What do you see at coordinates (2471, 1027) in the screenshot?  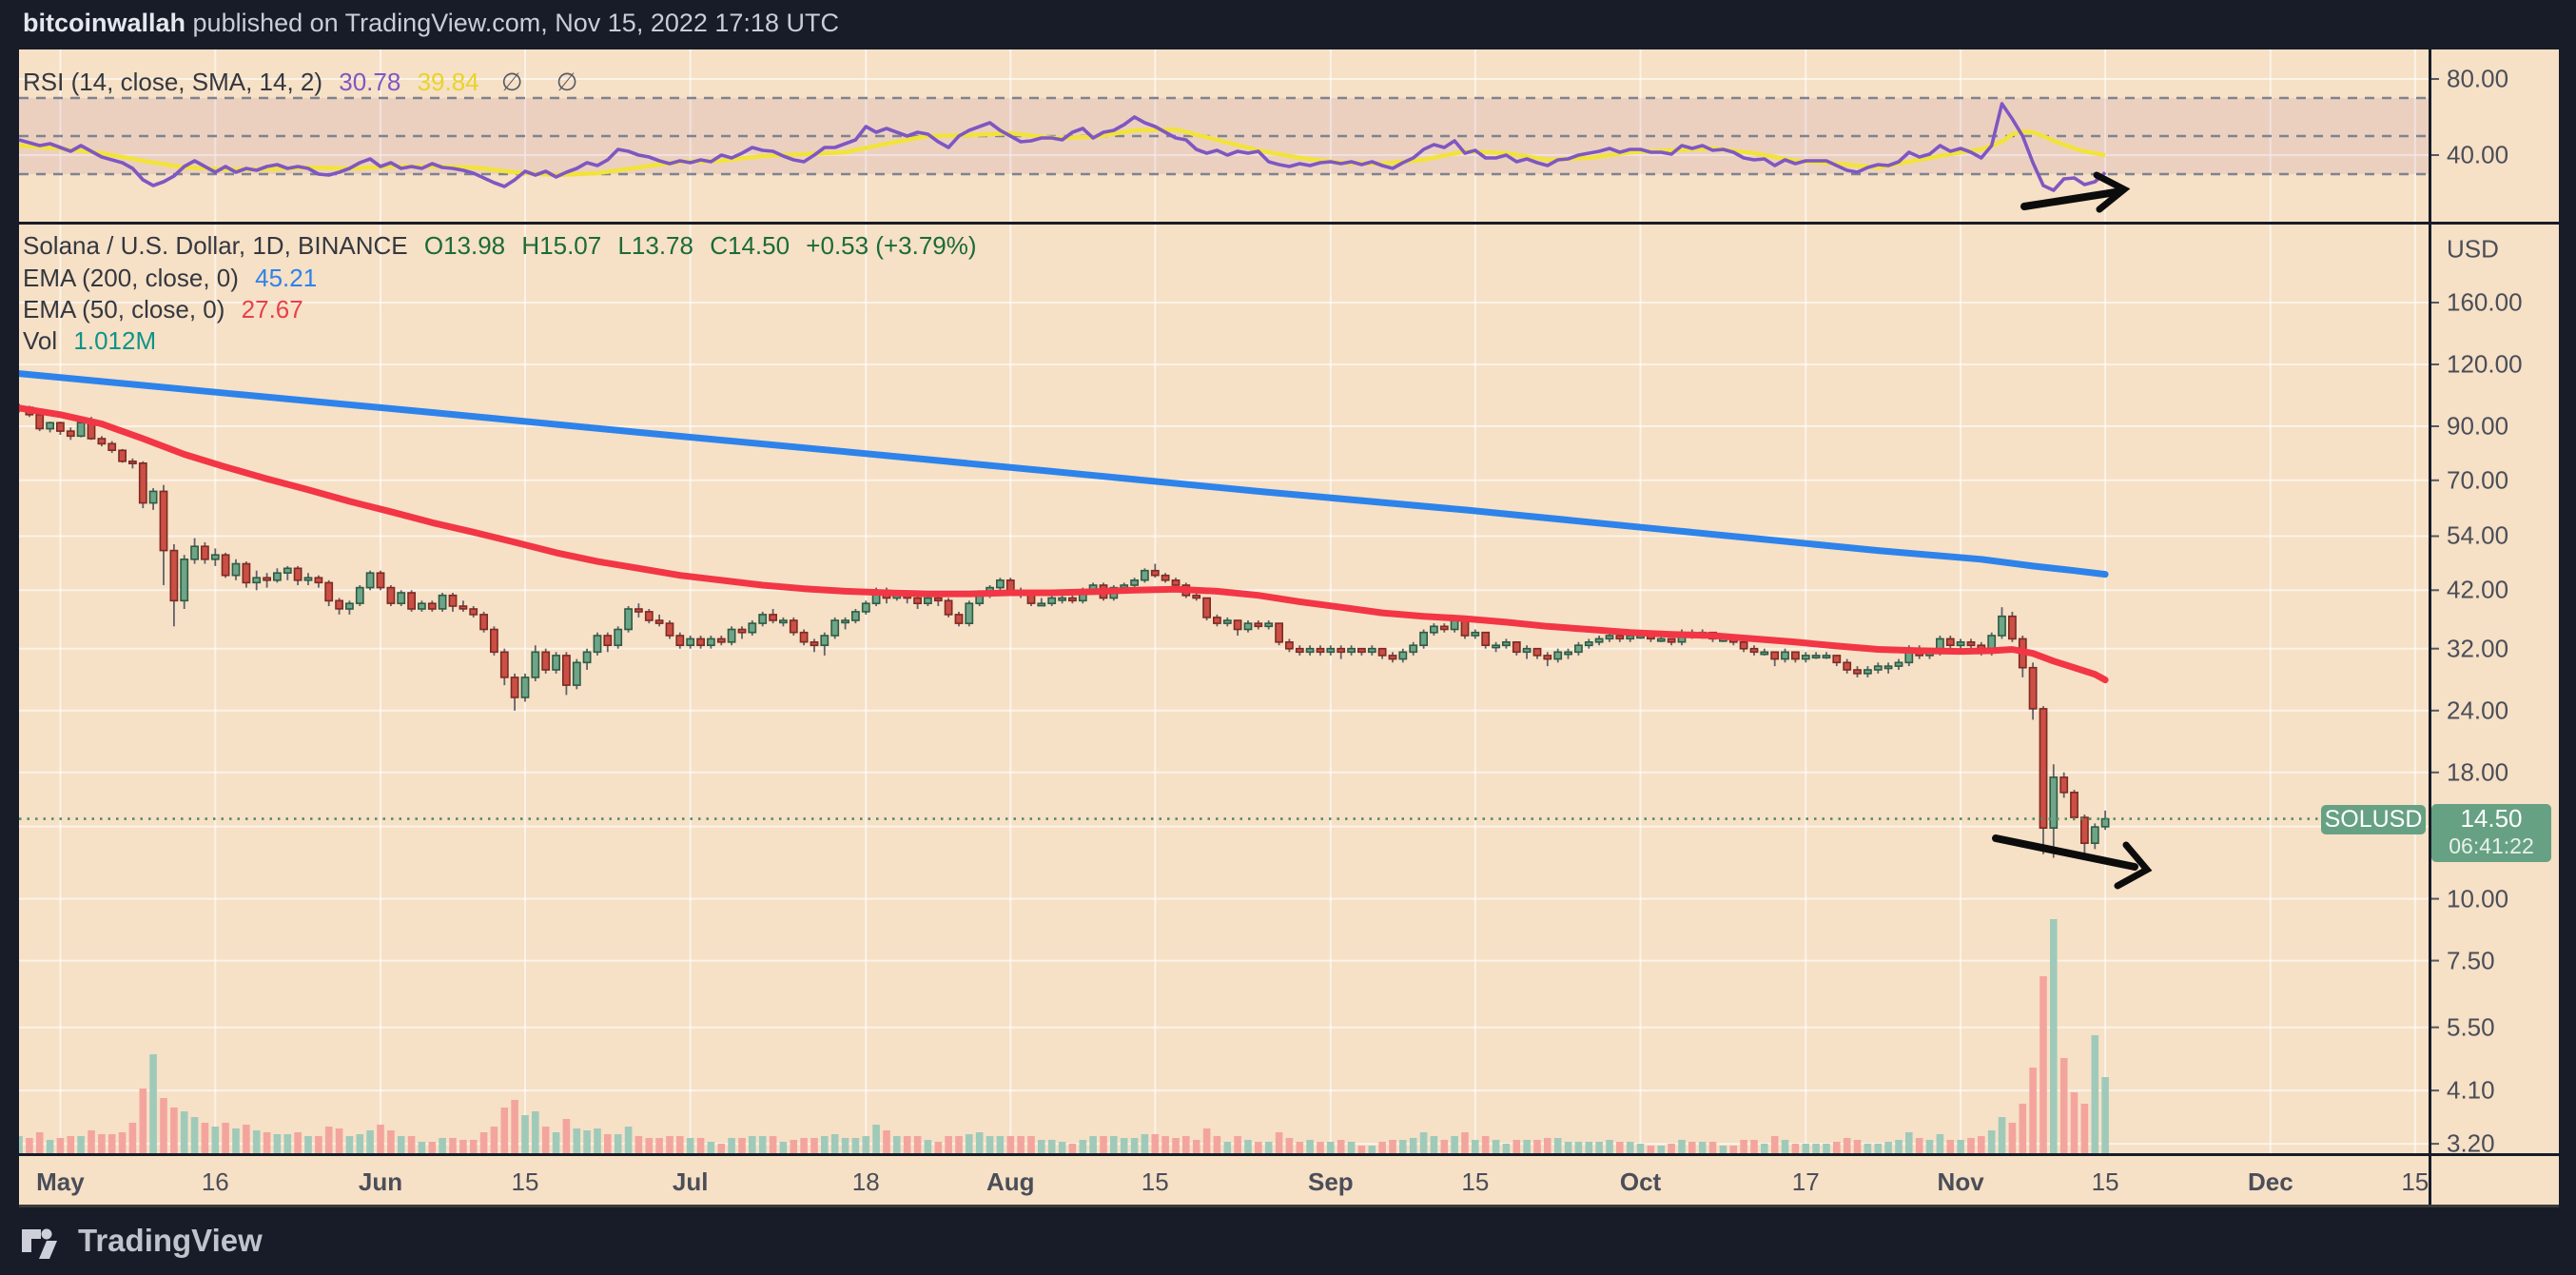 I see `price-axis-label: 5.50` at bounding box center [2471, 1027].